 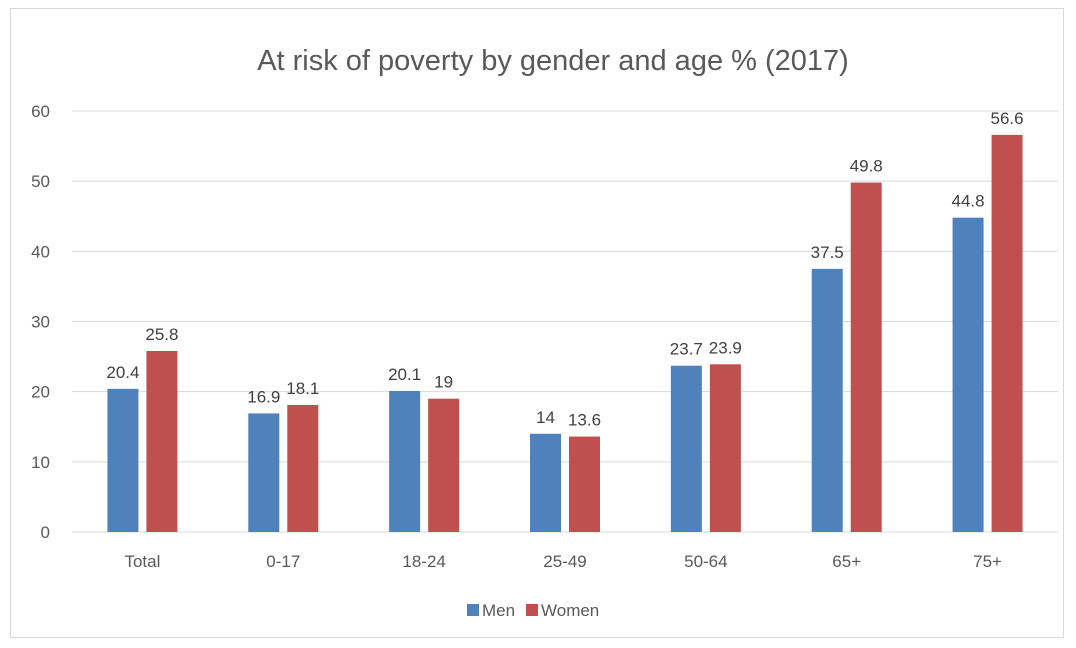 I want to click on y-tick-label: 50, so click(x=40, y=181).